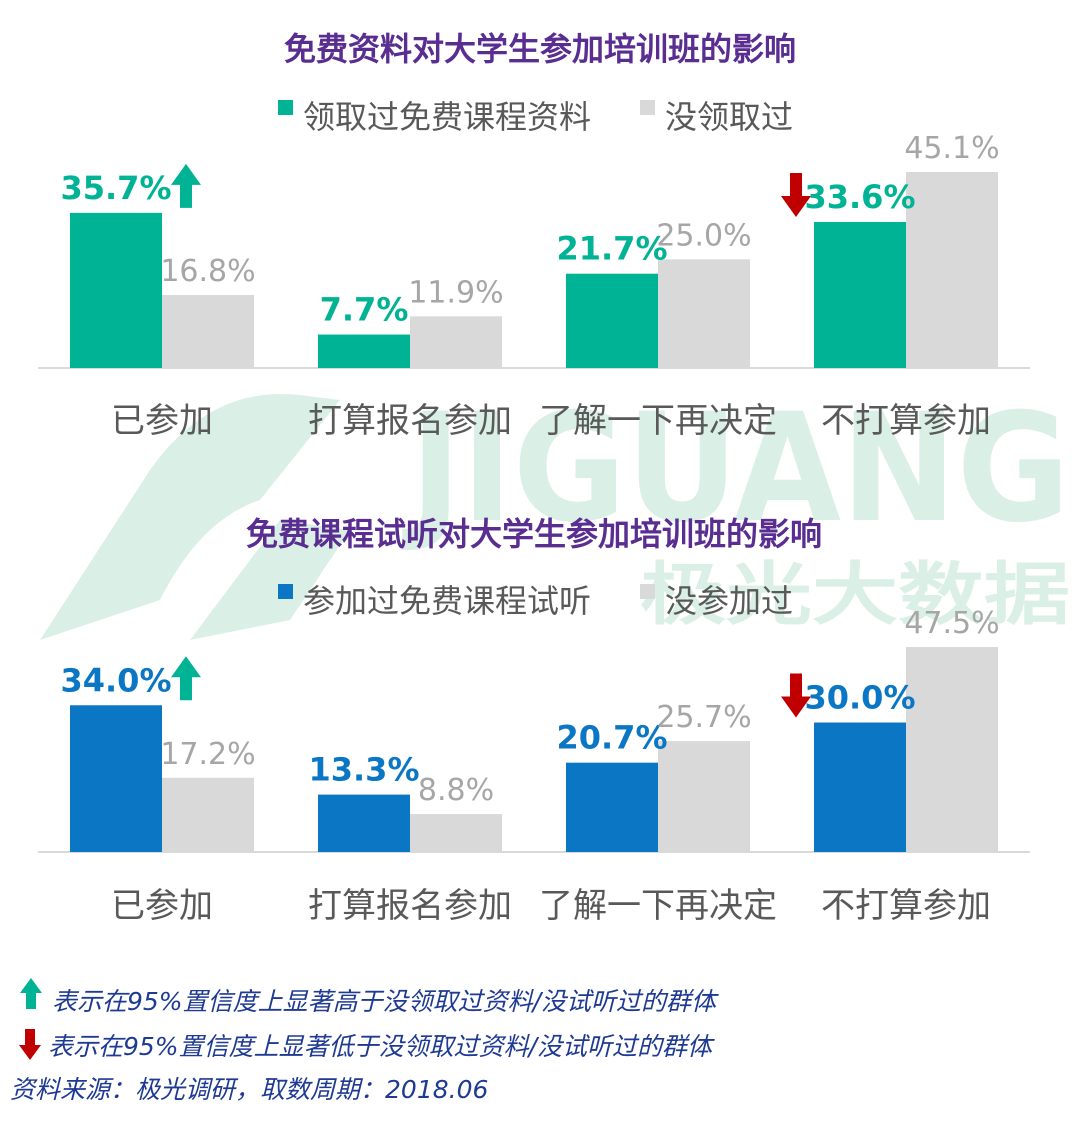  I want to click on chart-title: 免费课程试听对大学生参加培训班的影响, so click(534, 534).